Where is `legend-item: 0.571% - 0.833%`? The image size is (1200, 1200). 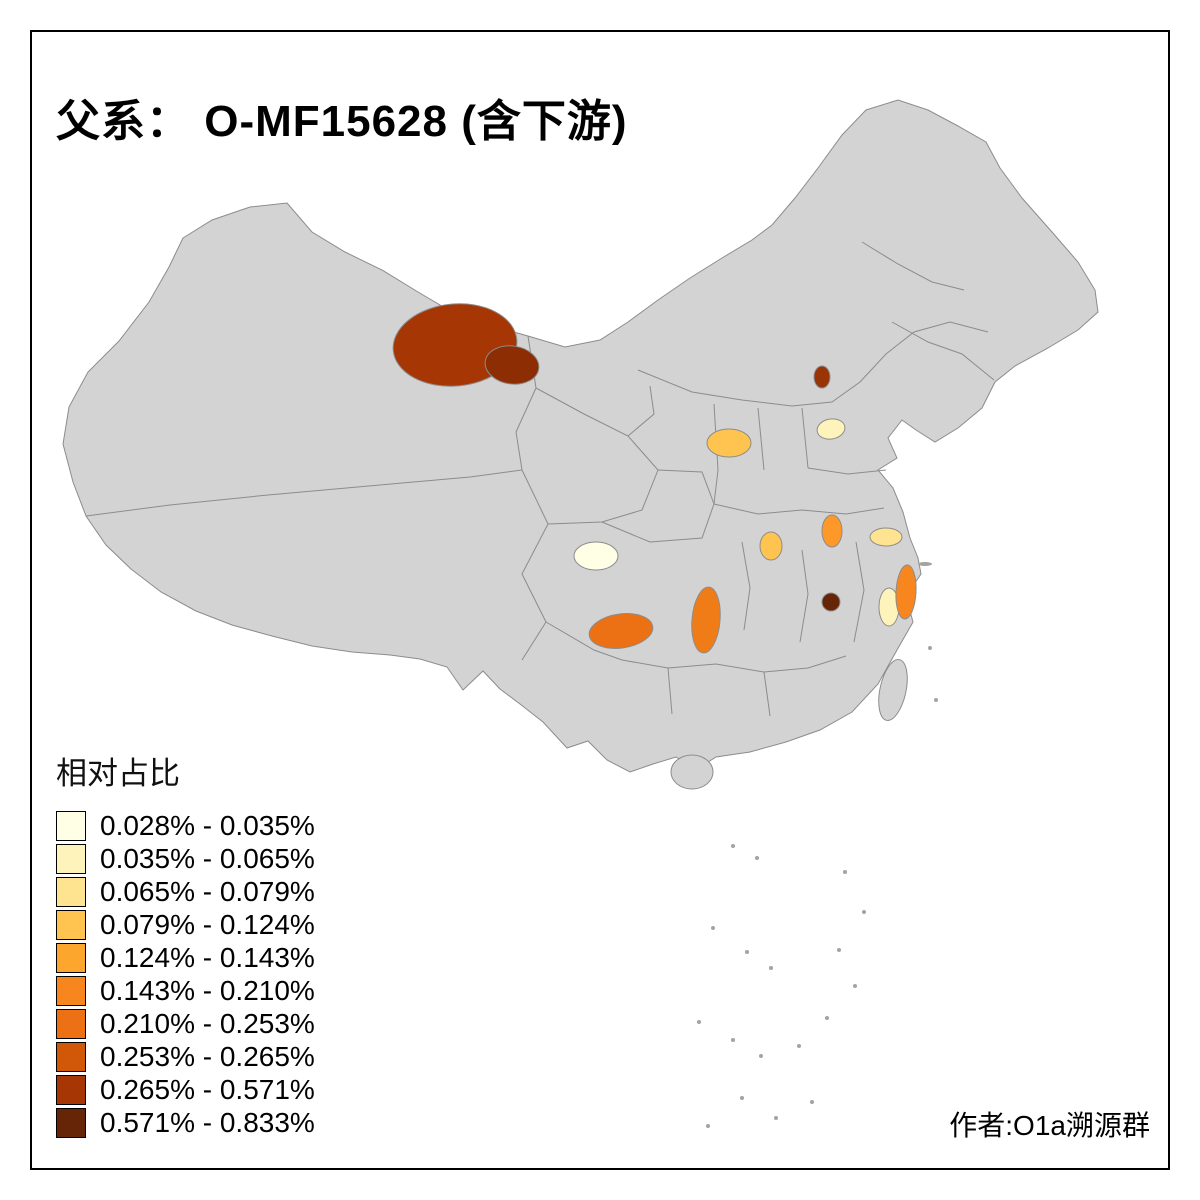 legend-item: 0.571% - 0.833% is located at coordinates (185, 1122).